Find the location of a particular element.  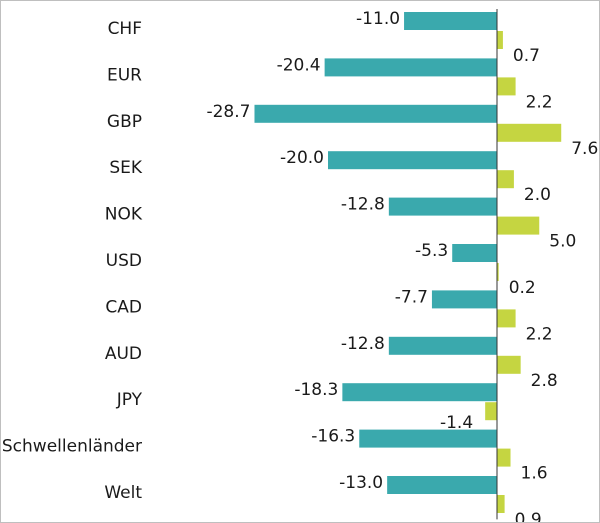

value-label: -16.3 is located at coordinates (333, 437).